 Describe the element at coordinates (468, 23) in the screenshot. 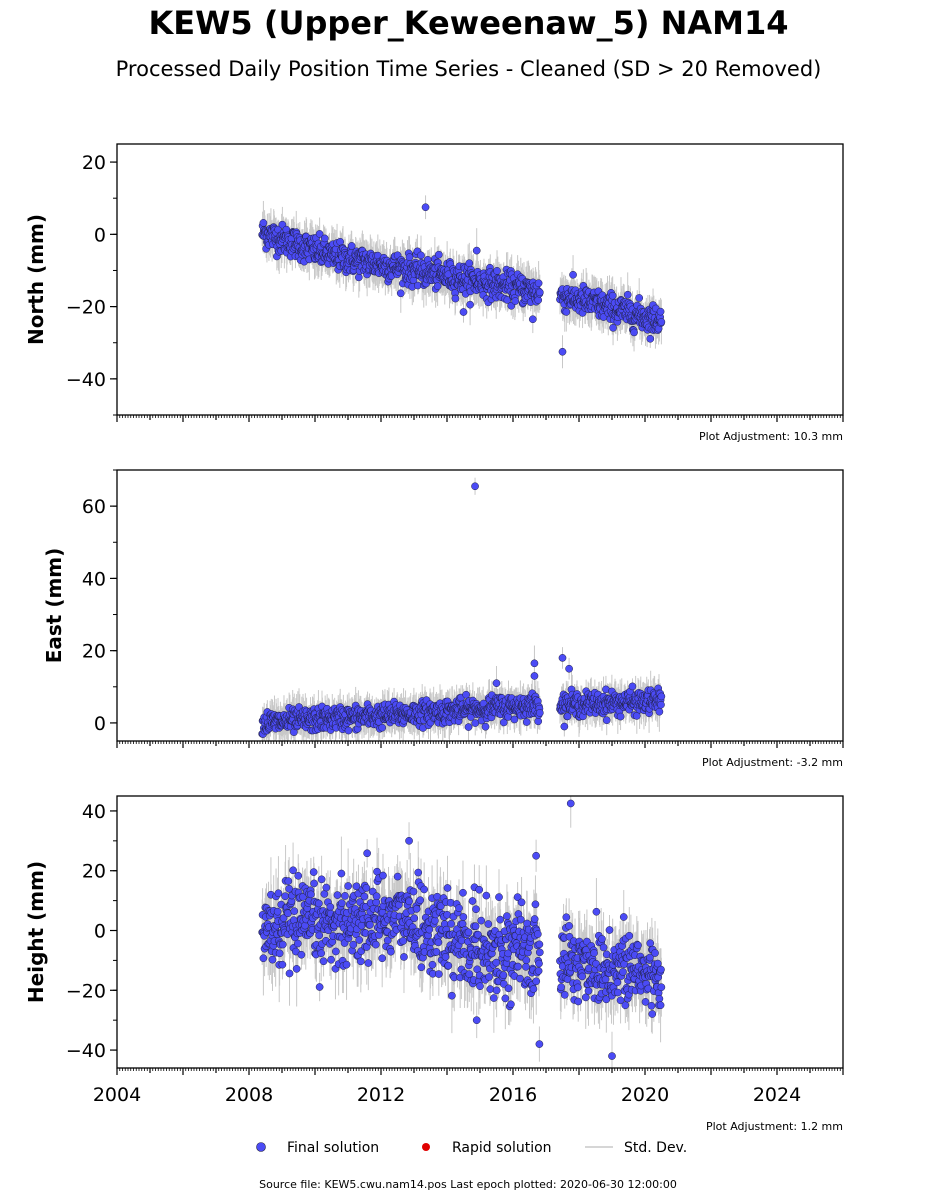

I see `chart-title: KEW5 (Upper_Keweenaw_5) NAM14` at that location.